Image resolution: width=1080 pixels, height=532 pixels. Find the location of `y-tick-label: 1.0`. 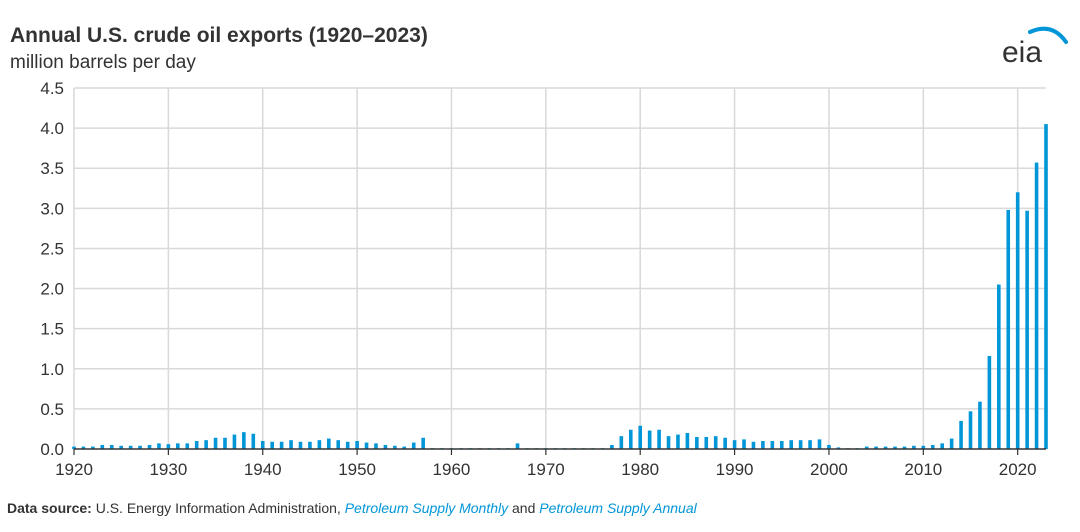

y-tick-label: 1.0 is located at coordinates (52, 369).